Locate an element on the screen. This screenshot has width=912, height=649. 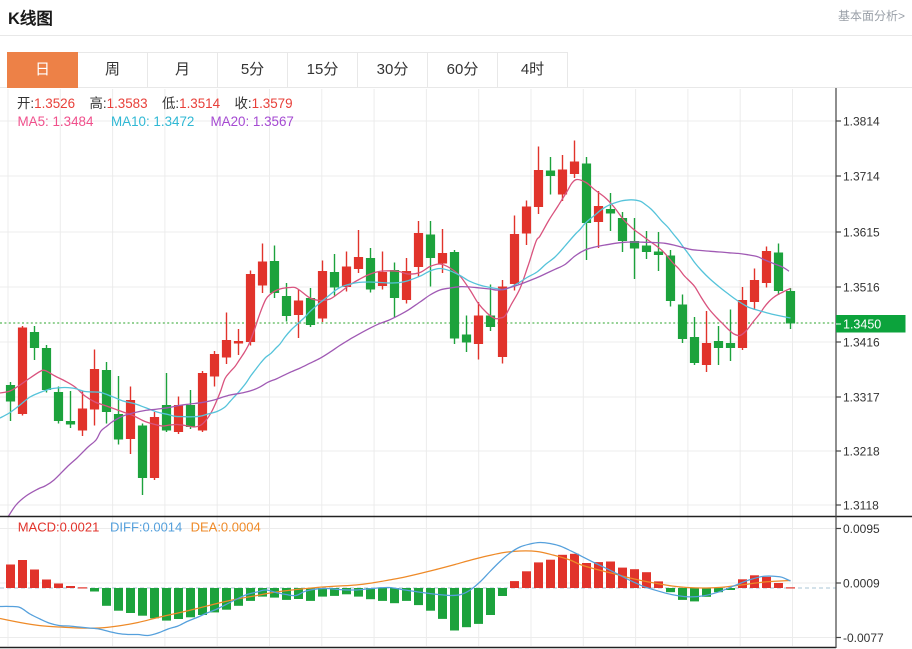
svg-text: 1.3516 is located at coordinates (861, 288).